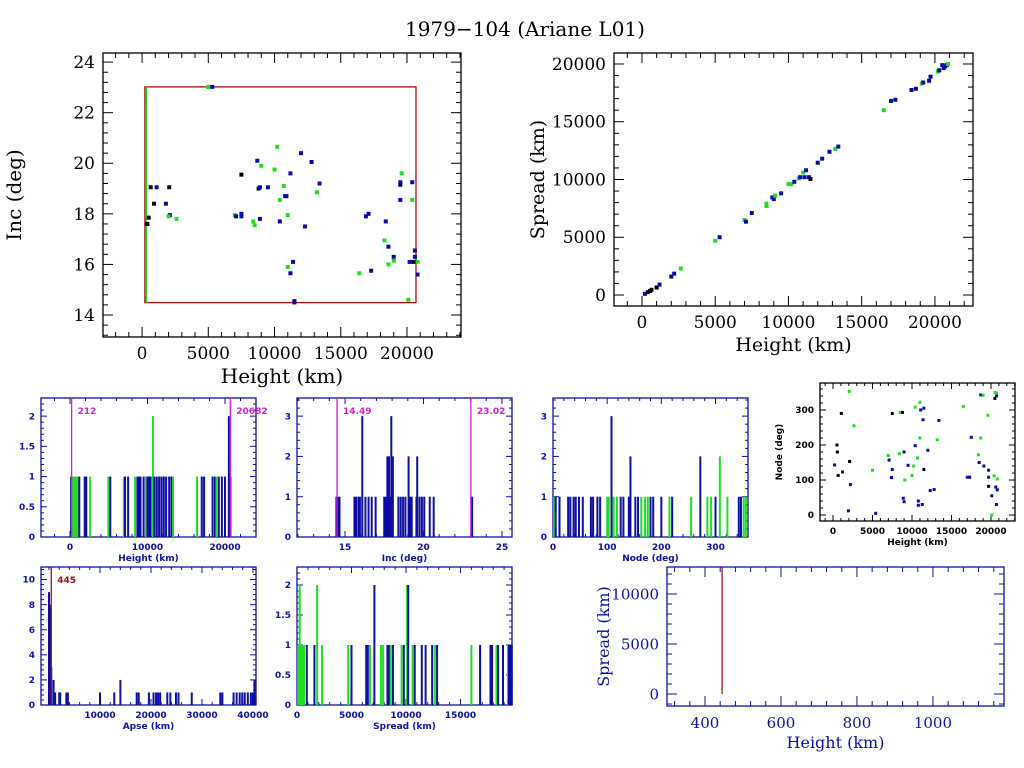 The height and width of the screenshot is (768, 1024). What do you see at coordinates (804, 481) in the screenshot?
I see `y-tick-label: 100` at bounding box center [804, 481].